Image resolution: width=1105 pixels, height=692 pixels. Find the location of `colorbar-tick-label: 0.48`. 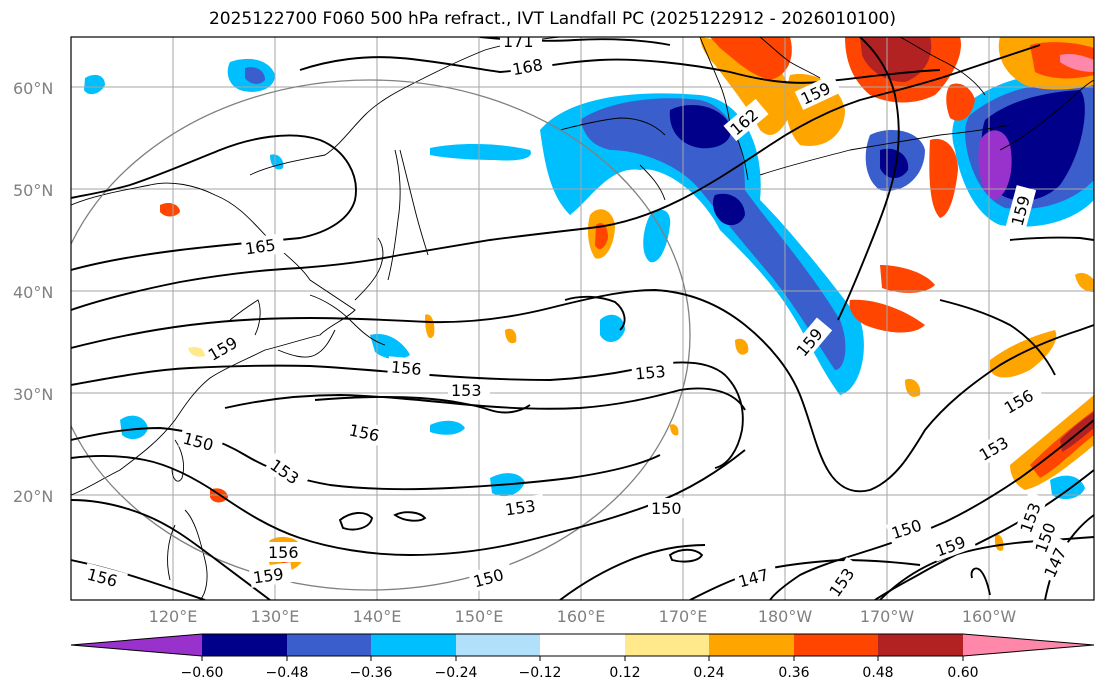

colorbar-tick-label: 0.48 is located at coordinates (877, 673).